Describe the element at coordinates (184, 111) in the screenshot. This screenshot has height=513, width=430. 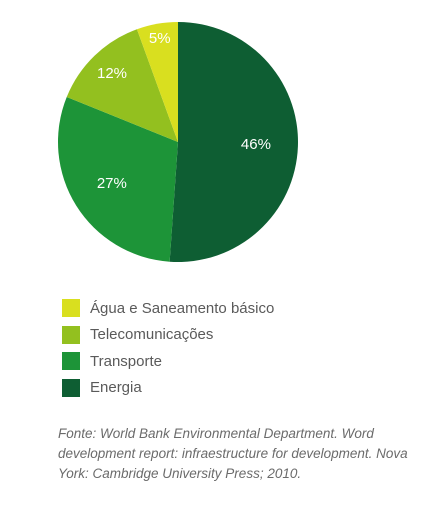
I see `pie-slice-labels: 46% 27% 12% 5%` at that location.